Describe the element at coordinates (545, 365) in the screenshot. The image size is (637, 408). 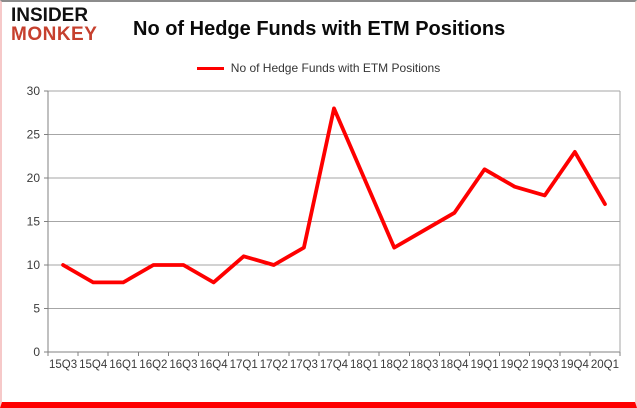
I see `x-tick-label: 19Q3` at that location.